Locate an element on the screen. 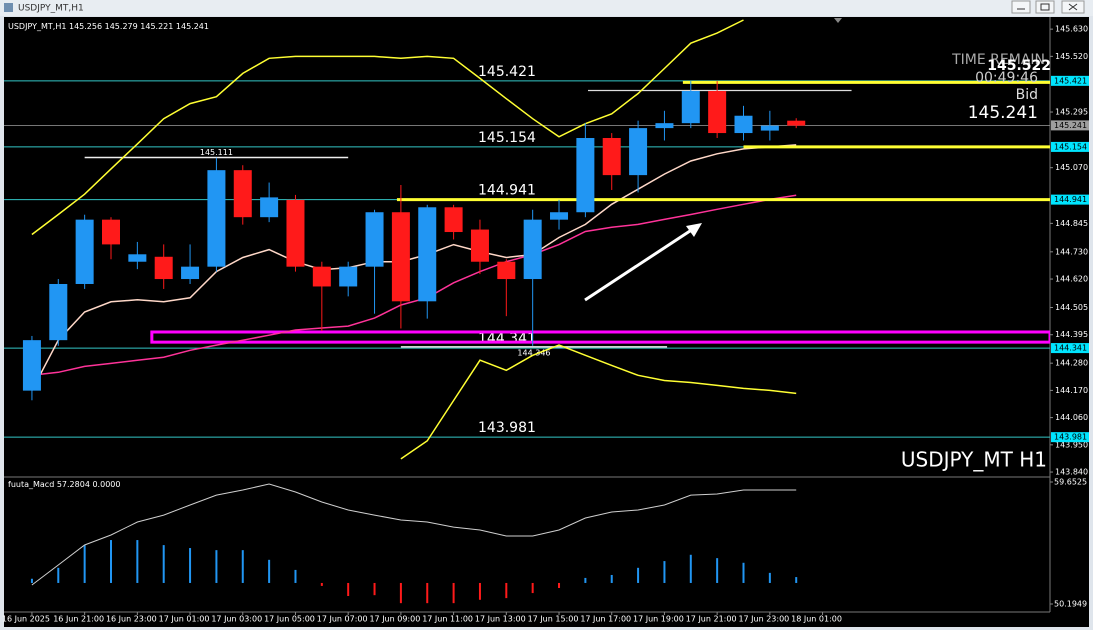  macd-tick-label: 59.6525 is located at coordinates (1070, 482).